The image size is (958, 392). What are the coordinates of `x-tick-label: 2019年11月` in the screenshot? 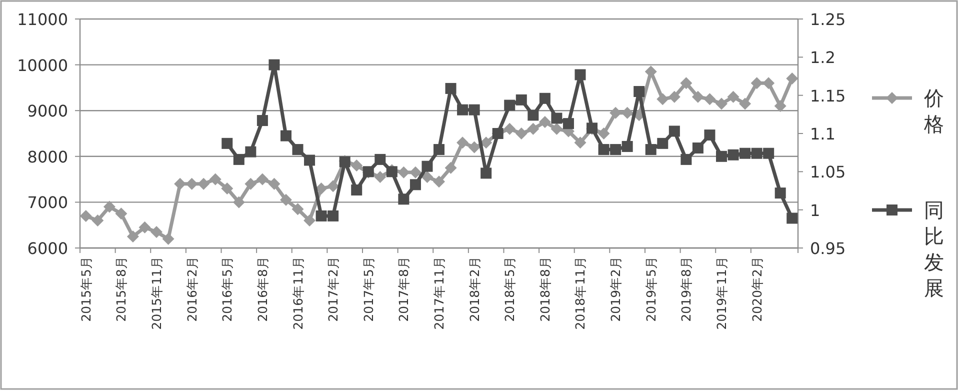 It's located at (721, 293).